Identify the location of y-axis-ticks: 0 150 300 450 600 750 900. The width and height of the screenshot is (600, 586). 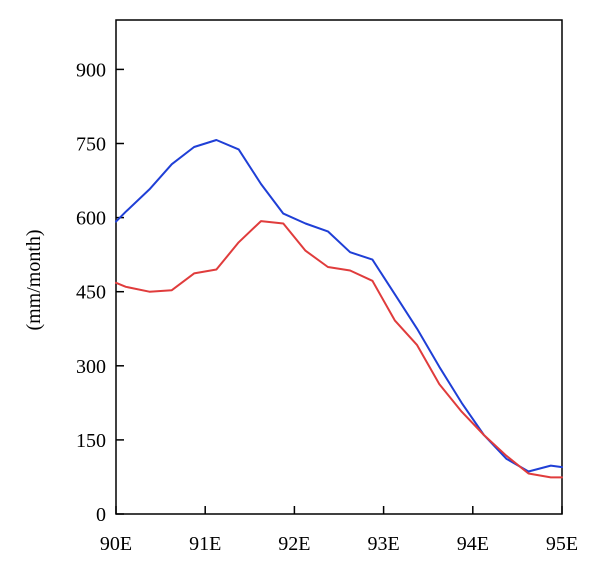
(100, 292).